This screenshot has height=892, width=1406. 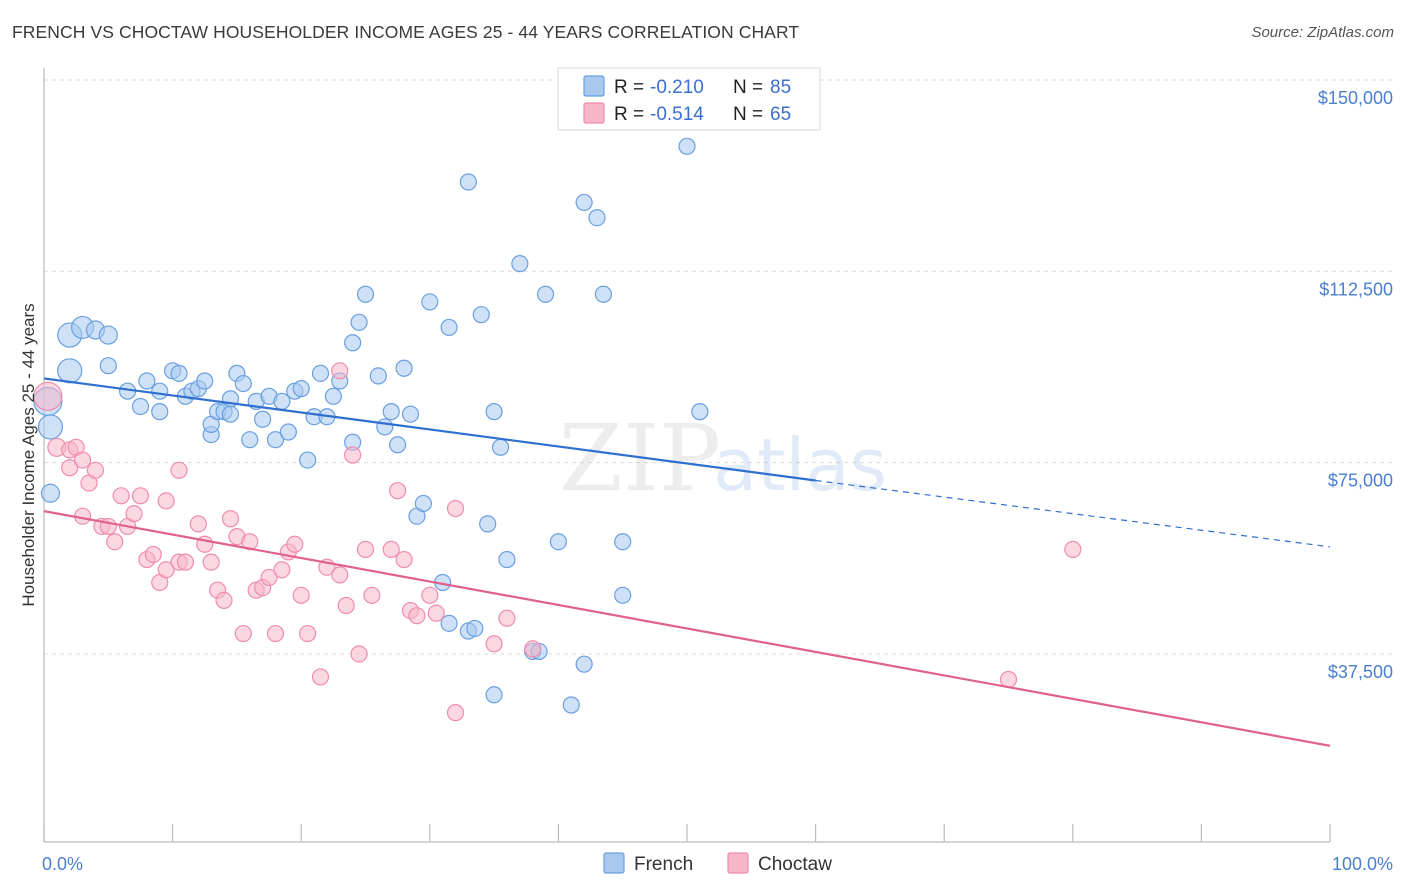 I want to click on y-tick-label-3: $150,000, so click(x=1355, y=98).